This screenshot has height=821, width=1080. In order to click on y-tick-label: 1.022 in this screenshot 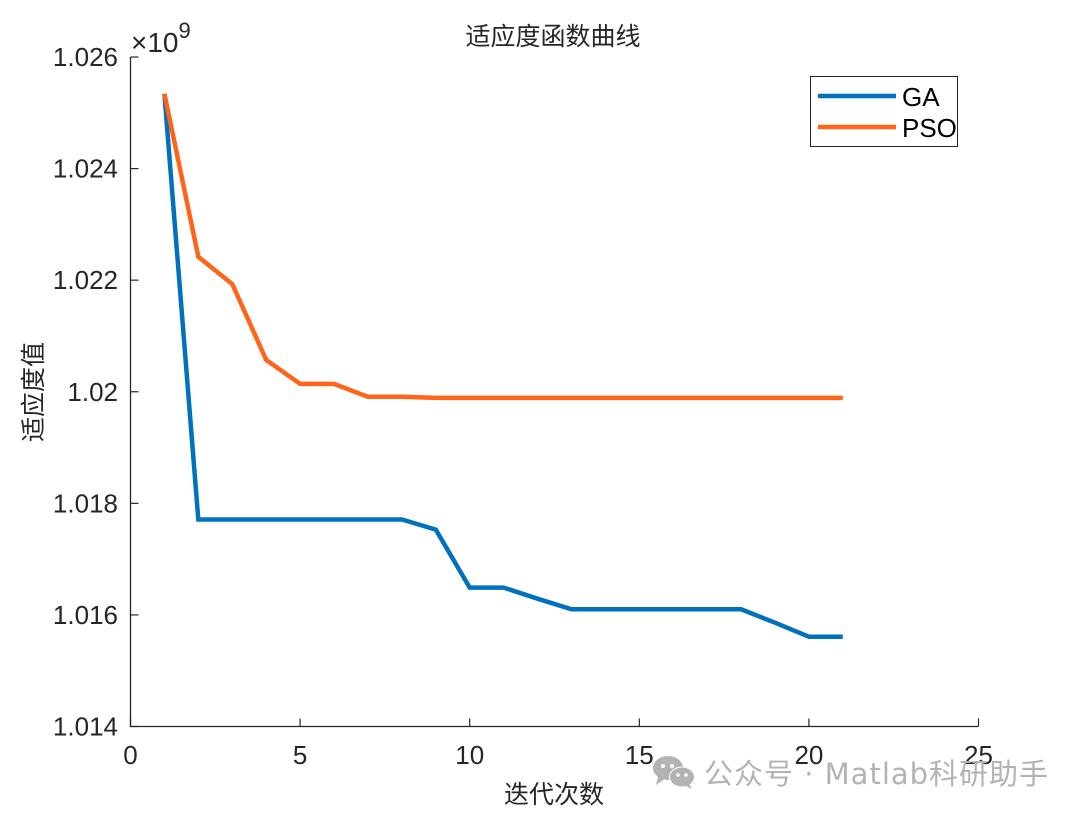, I will do `click(85, 280)`.